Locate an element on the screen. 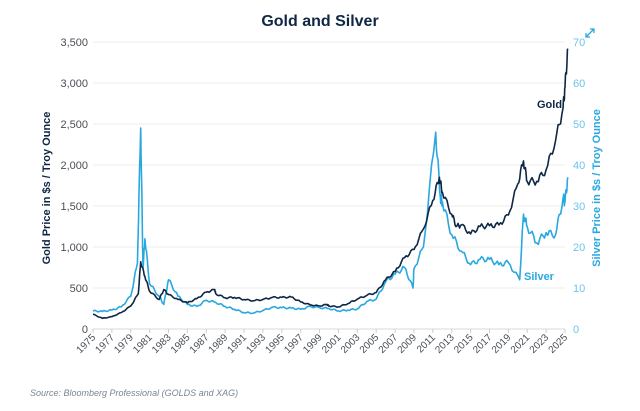  x-tick-label: 2009 is located at coordinates (408, 344).